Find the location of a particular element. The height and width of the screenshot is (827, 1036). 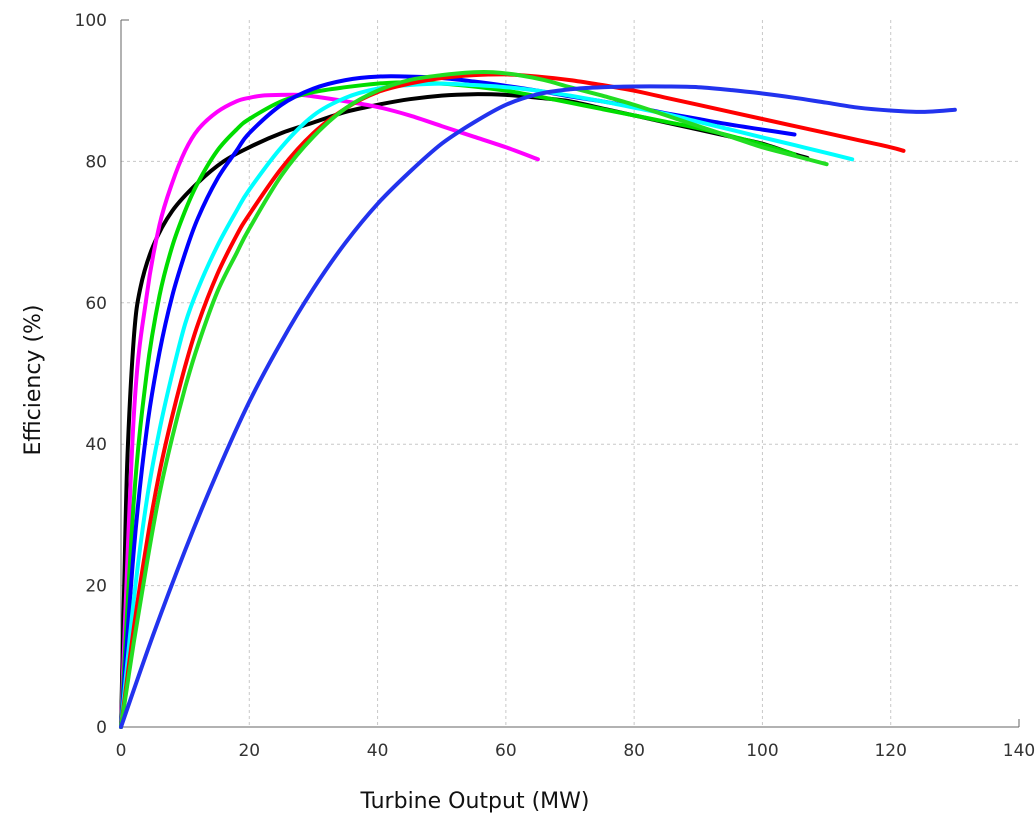

x-tick-label: 0 is located at coordinates (121, 751).